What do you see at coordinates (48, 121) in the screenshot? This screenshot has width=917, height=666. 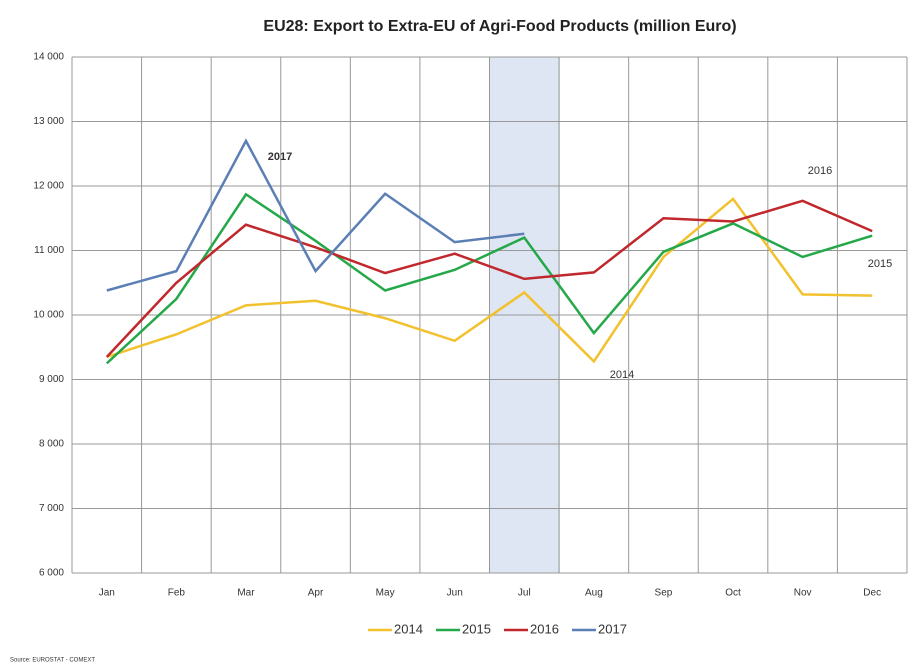 I see `y-tick-label: 13 000` at bounding box center [48, 121].